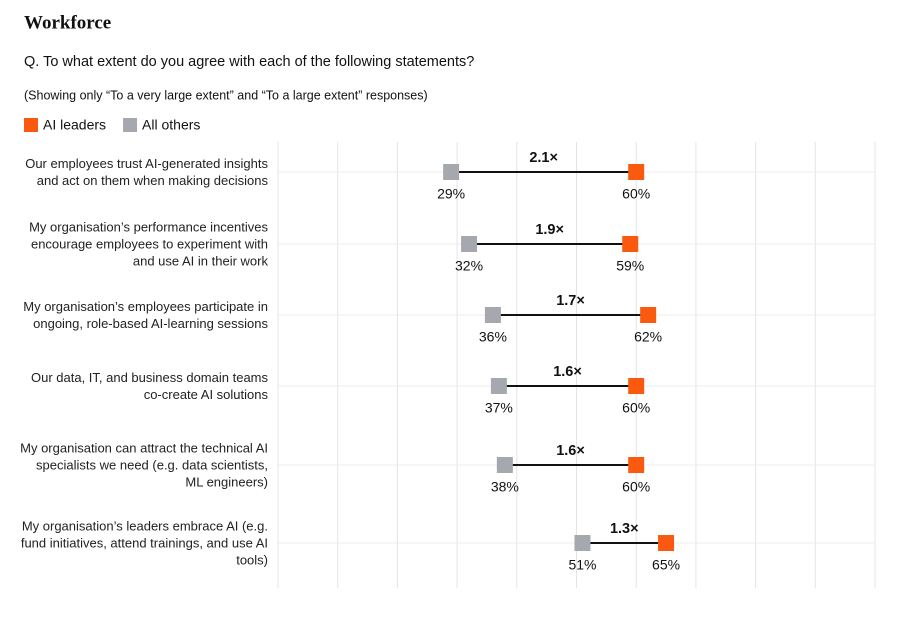 The height and width of the screenshot is (622, 900). What do you see at coordinates (666, 565) in the screenshot?
I see `value-label: 65%` at bounding box center [666, 565].